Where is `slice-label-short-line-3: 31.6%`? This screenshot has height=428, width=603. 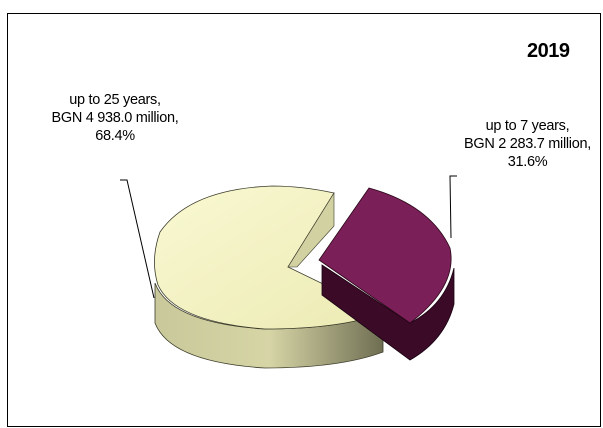
slice-label-short-line-3: 31.6% is located at coordinates (527, 162).